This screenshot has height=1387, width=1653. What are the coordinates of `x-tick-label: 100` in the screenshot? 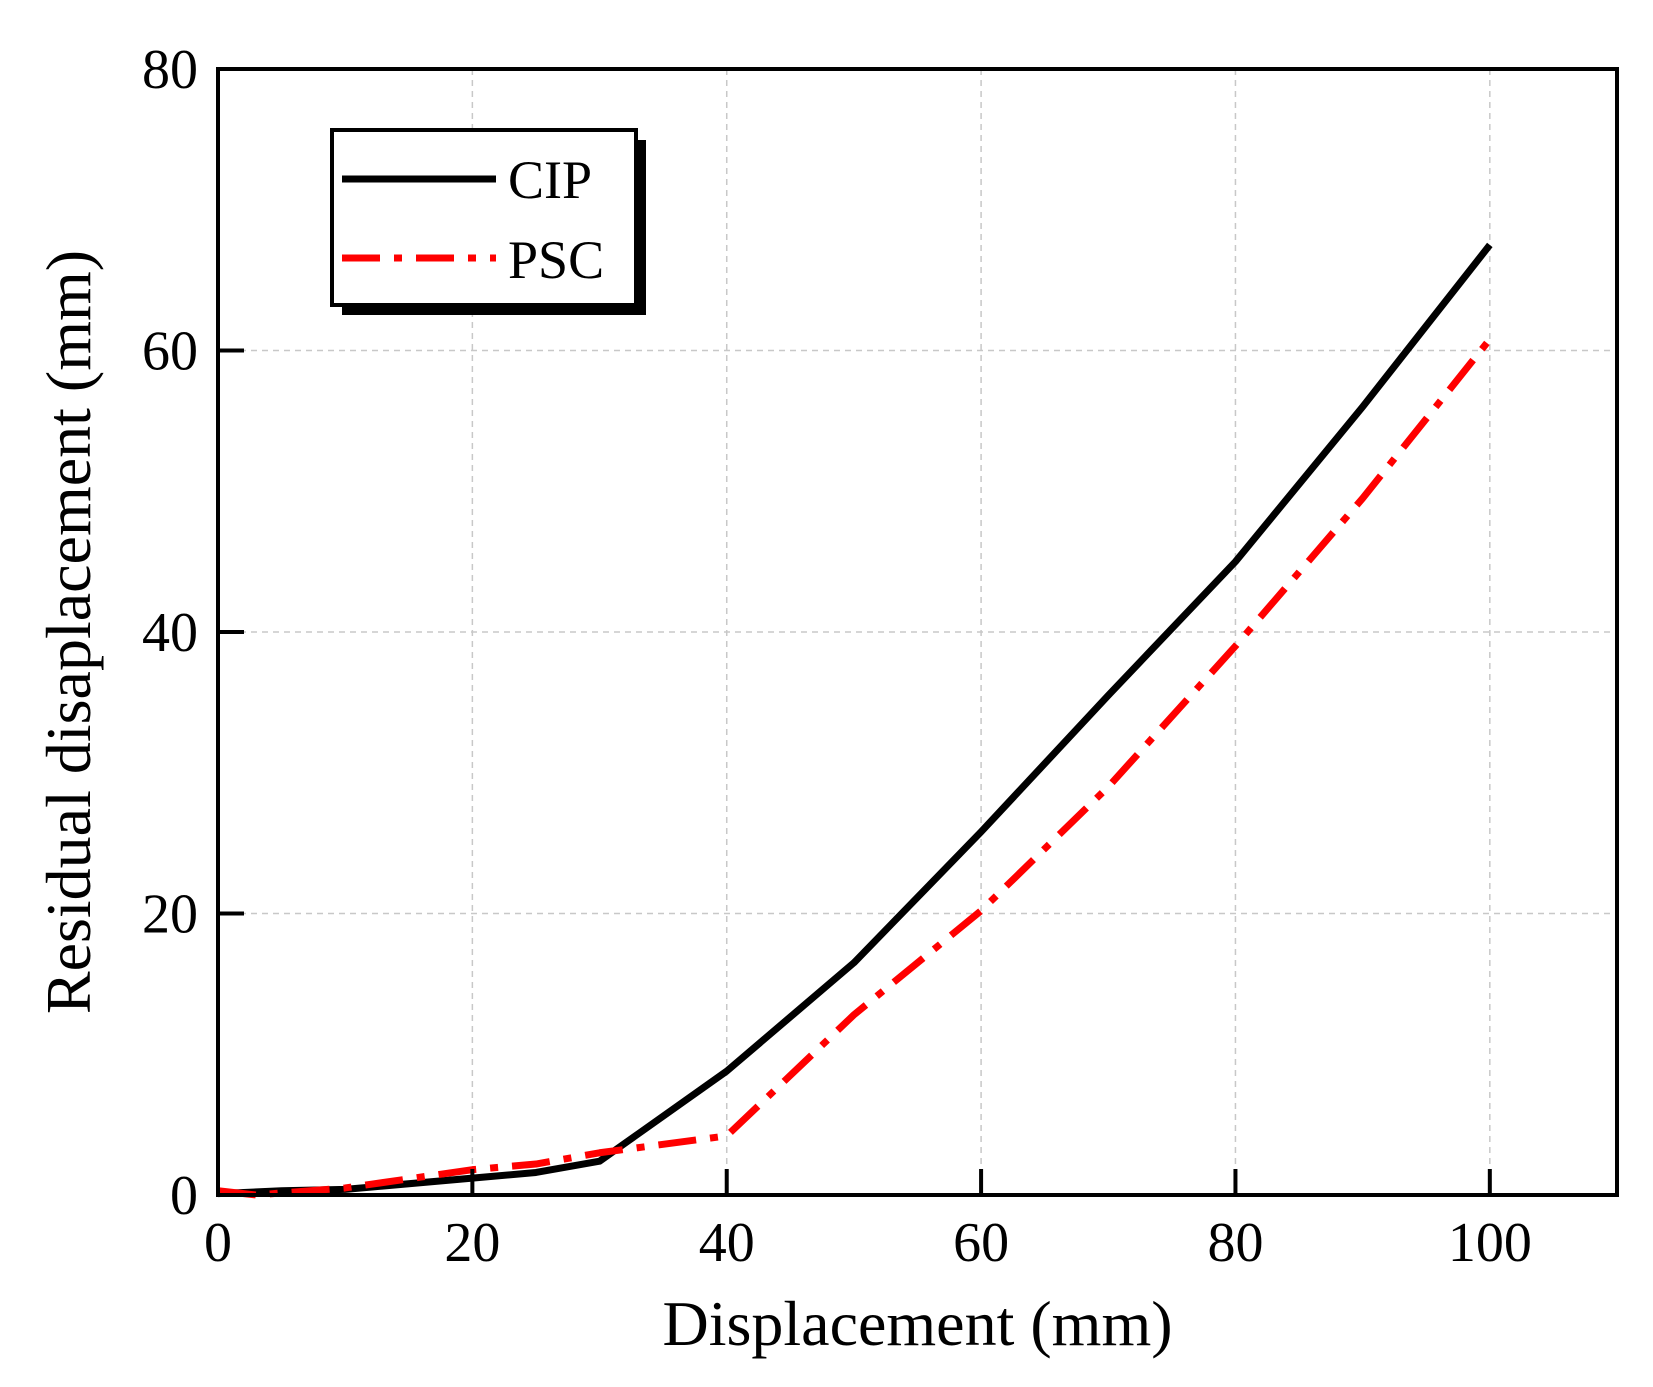 It's located at (1490, 1243).